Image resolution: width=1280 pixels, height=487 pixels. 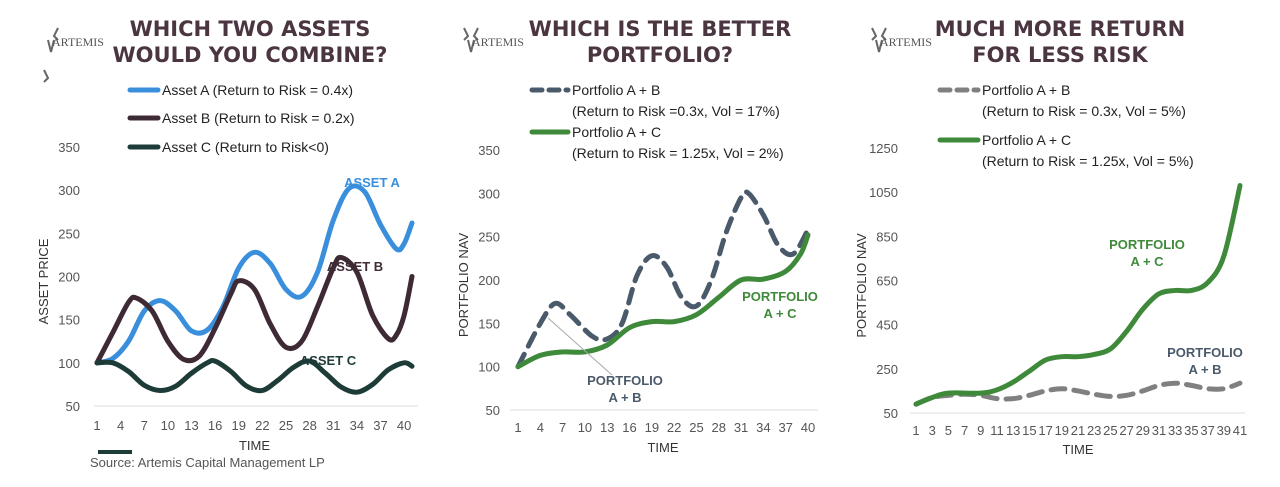 I want to click on x-tick-label: 28, so click(x=309, y=425).